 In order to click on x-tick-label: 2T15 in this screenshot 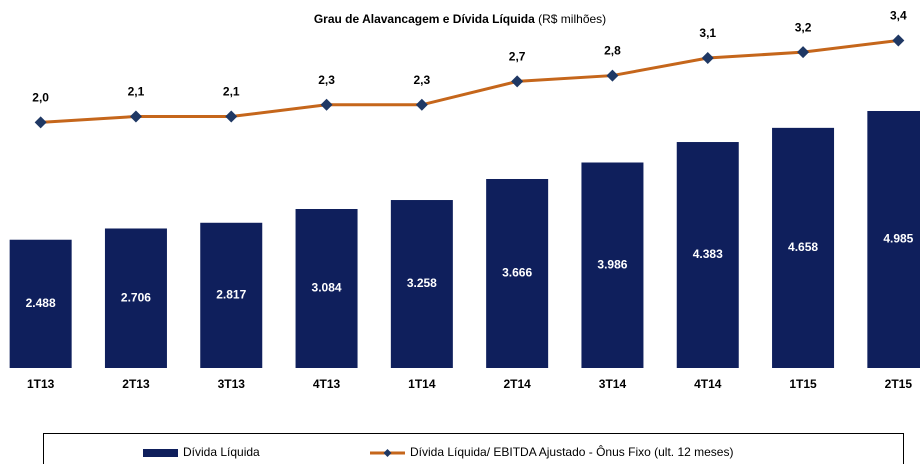, I will do `click(899, 384)`.